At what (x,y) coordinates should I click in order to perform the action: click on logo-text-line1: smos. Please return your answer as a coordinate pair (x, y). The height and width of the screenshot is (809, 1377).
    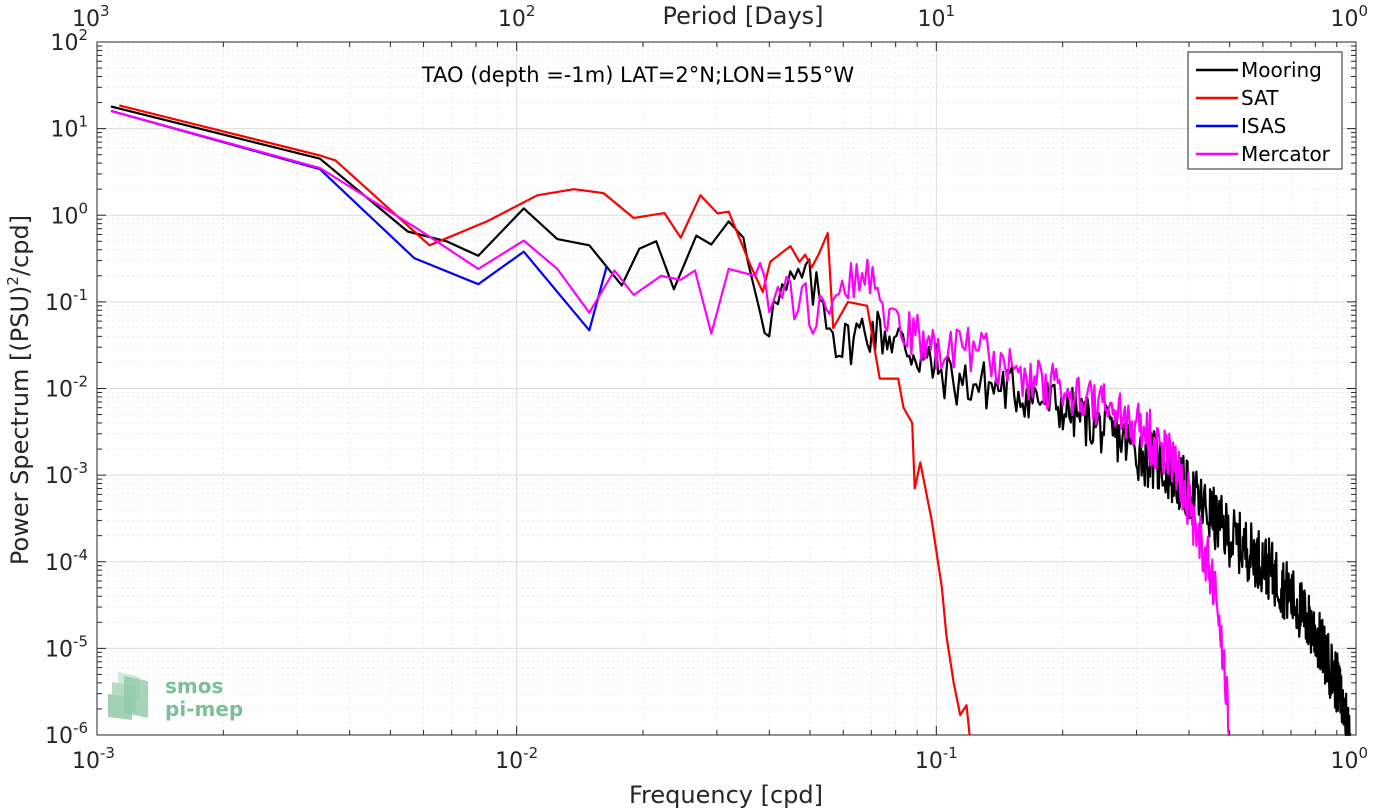
    Looking at the image, I should click on (194, 686).